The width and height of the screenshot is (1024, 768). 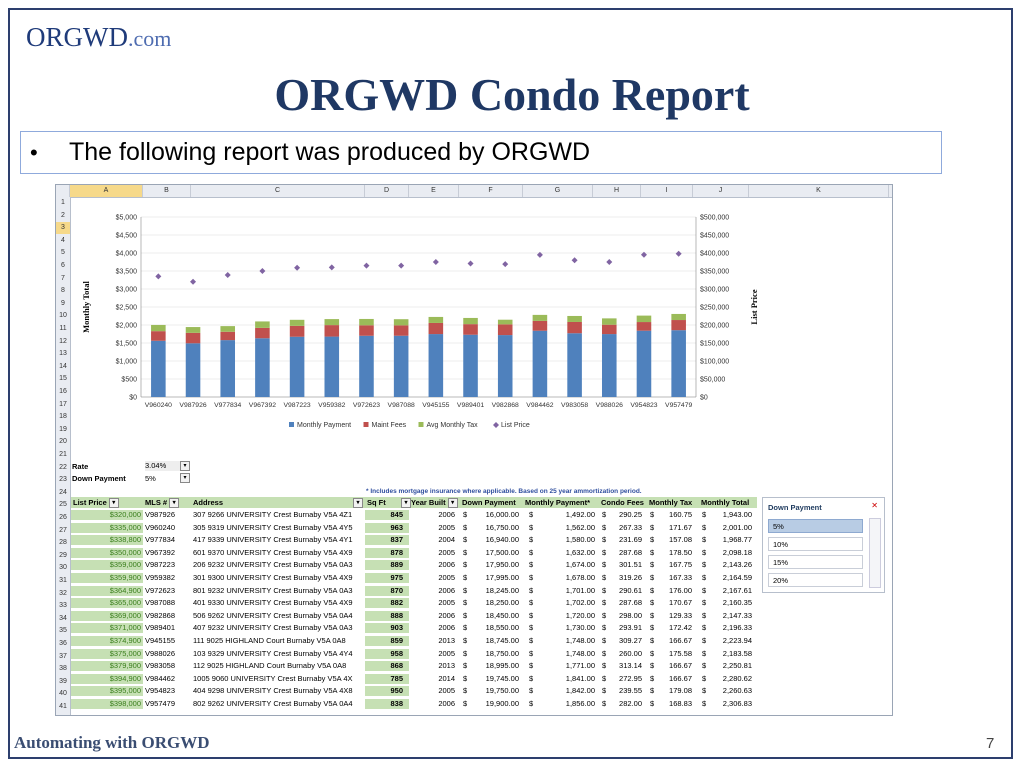 What do you see at coordinates (107, 578) in the screenshot?
I see `list-price-cell: $359,900` at bounding box center [107, 578].